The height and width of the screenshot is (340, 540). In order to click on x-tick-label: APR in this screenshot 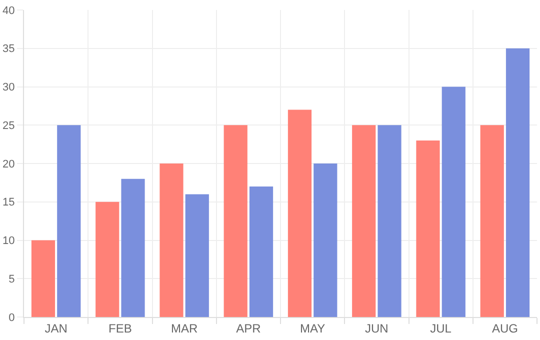, I will do `click(249, 328)`.